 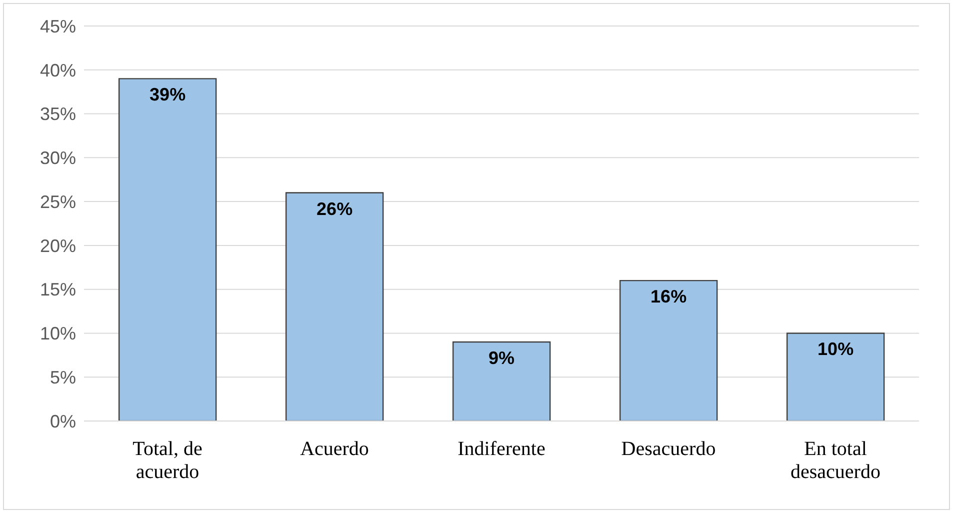 What do you see at coordinates (58, 246) in the screenshot?
I see `y-tick-label: 20%` at bounding box center [58, 246].